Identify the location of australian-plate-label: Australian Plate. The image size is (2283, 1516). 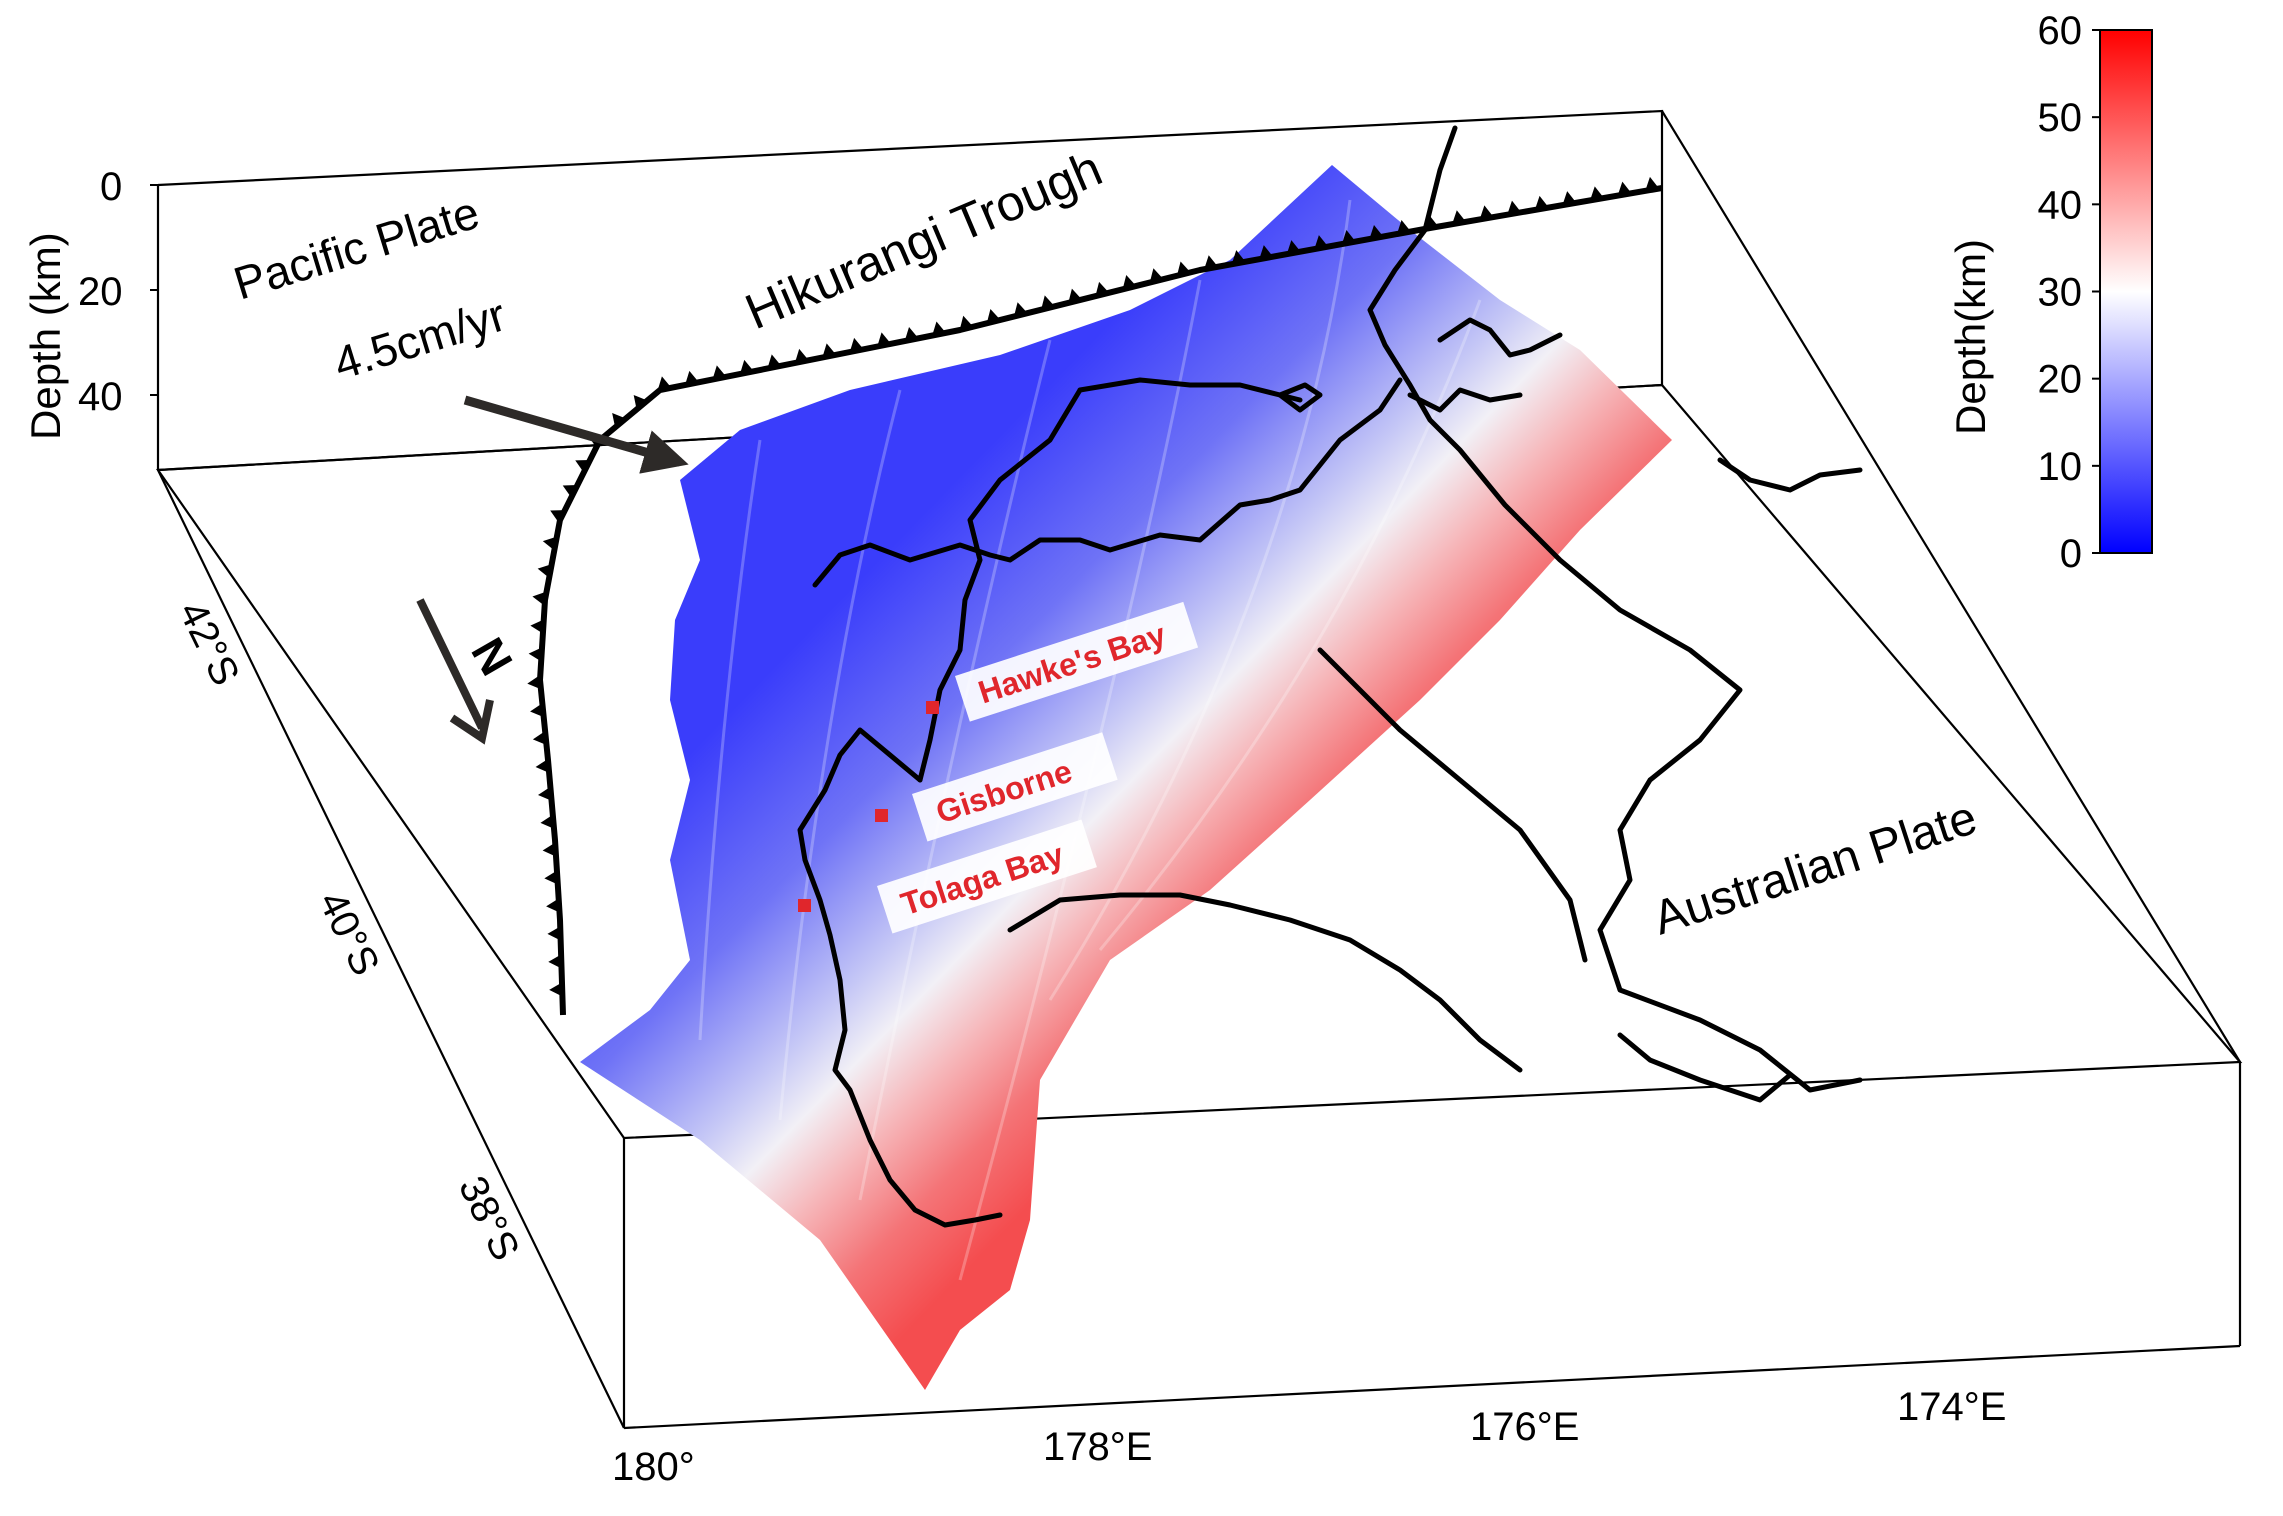
(1815, 868).